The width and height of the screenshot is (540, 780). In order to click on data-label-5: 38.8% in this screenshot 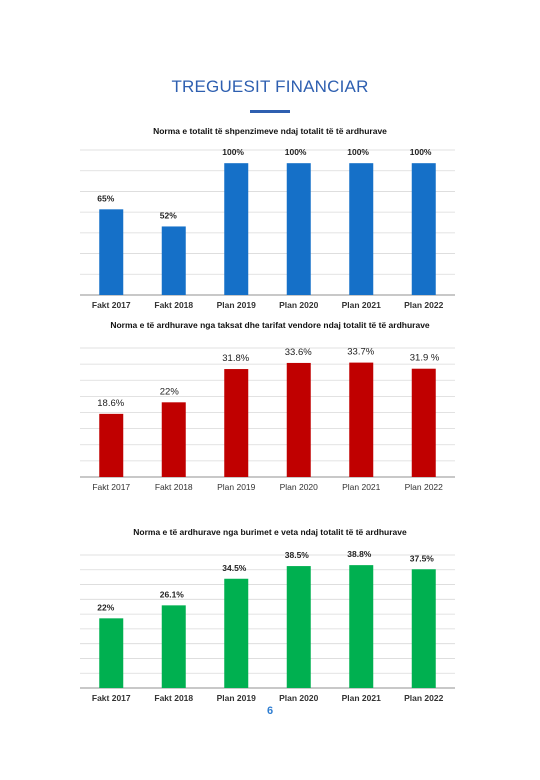, I will do `click(359, 554)`.